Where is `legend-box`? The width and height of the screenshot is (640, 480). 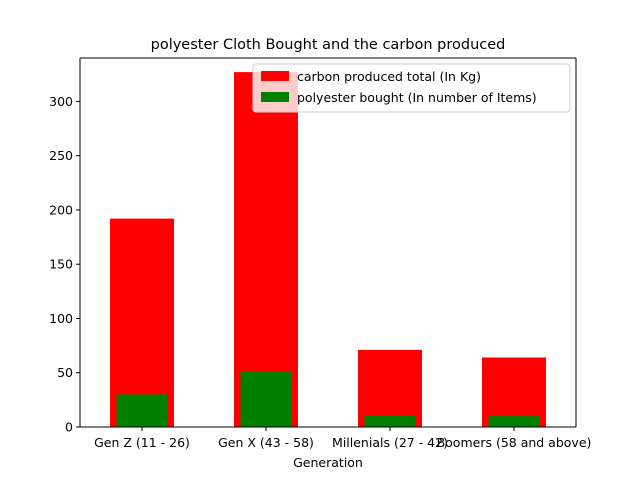
legend-box is located at coordinates (411, 88).